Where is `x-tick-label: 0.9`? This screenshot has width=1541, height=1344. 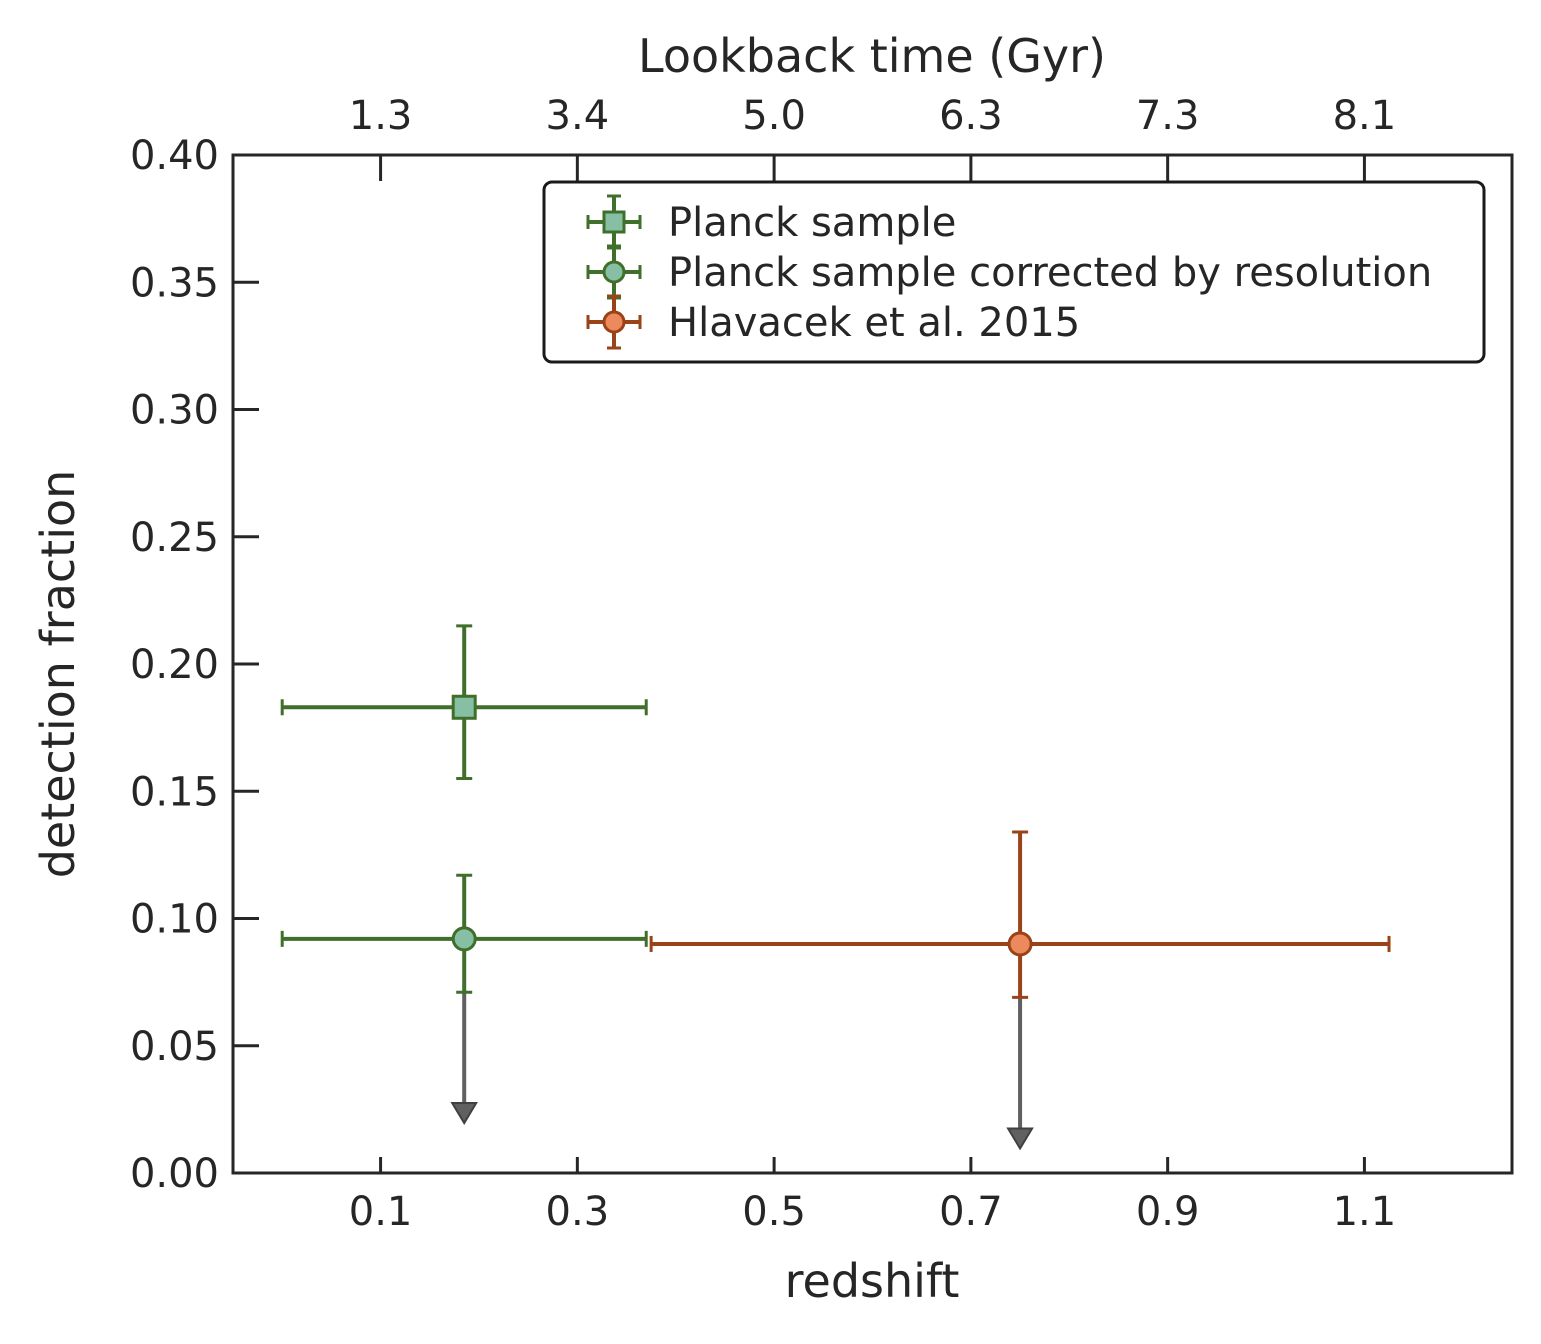 x-tick-label: 0.9 is located at coordinates (1168, 1212).